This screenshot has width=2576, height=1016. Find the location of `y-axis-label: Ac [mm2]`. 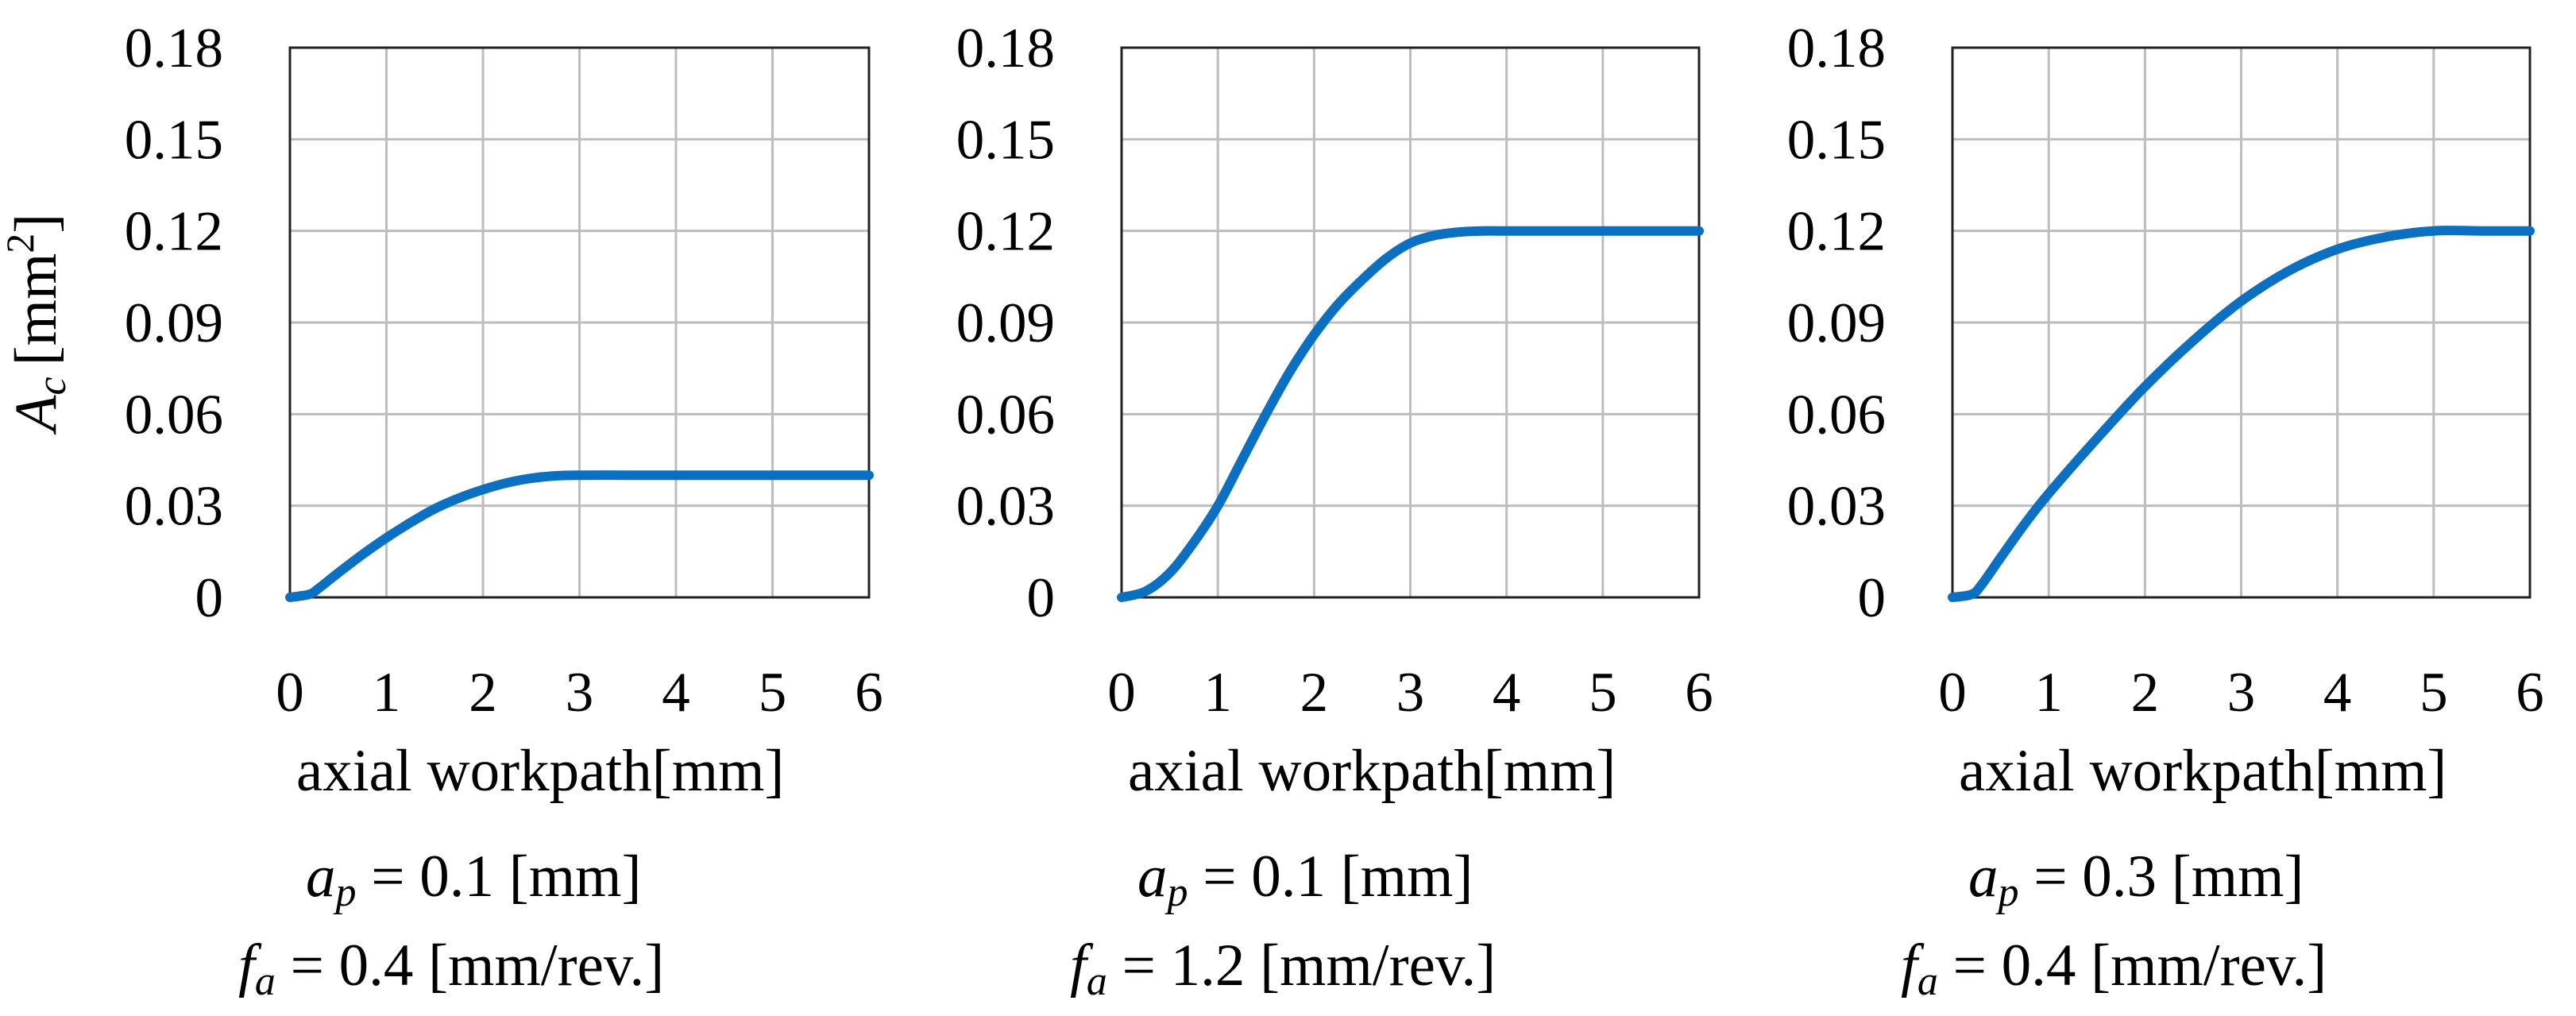

y-axis-label: Ac [mm2] is located at coordinates (37, 325).